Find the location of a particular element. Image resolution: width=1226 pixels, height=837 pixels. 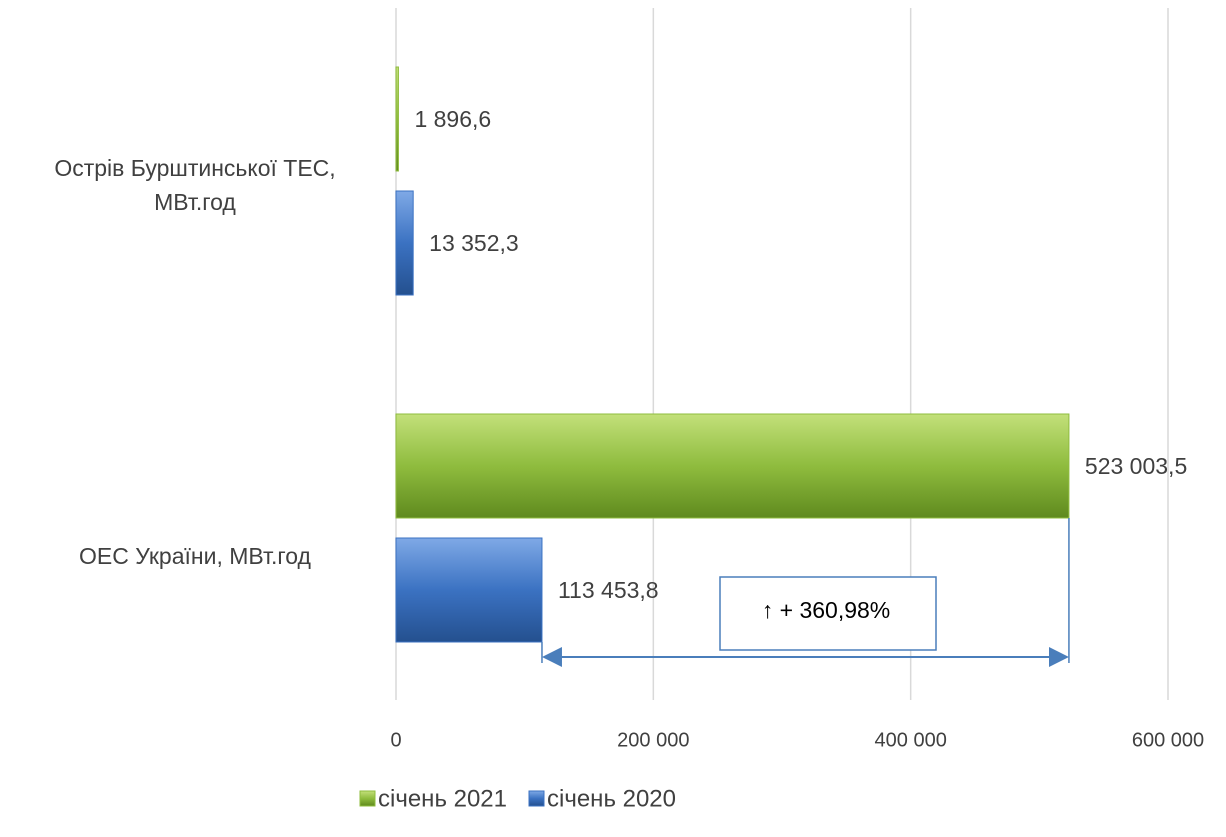

value-label: 13 352,3 is located at coordinates (474, 243).